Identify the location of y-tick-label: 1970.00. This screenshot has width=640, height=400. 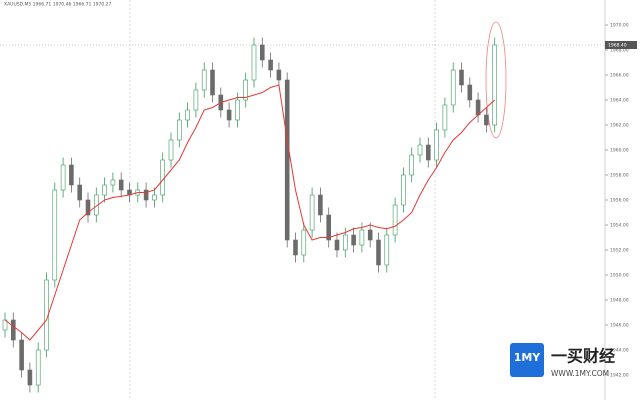
(619, 26).